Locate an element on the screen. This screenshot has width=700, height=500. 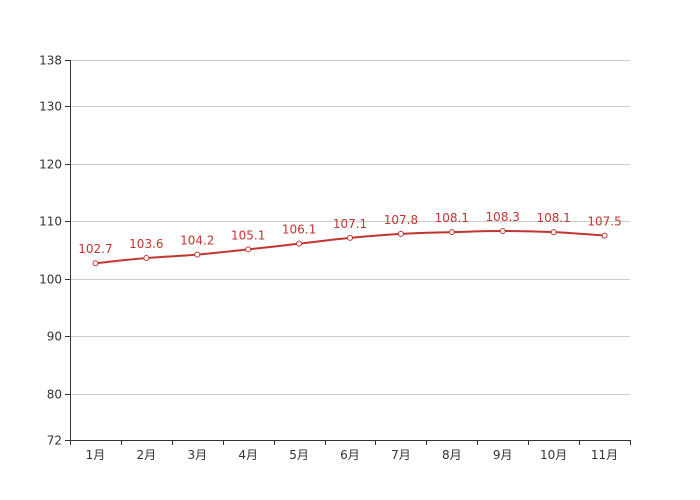
y-tick-label: 100 is located at coordinates (50, 280).